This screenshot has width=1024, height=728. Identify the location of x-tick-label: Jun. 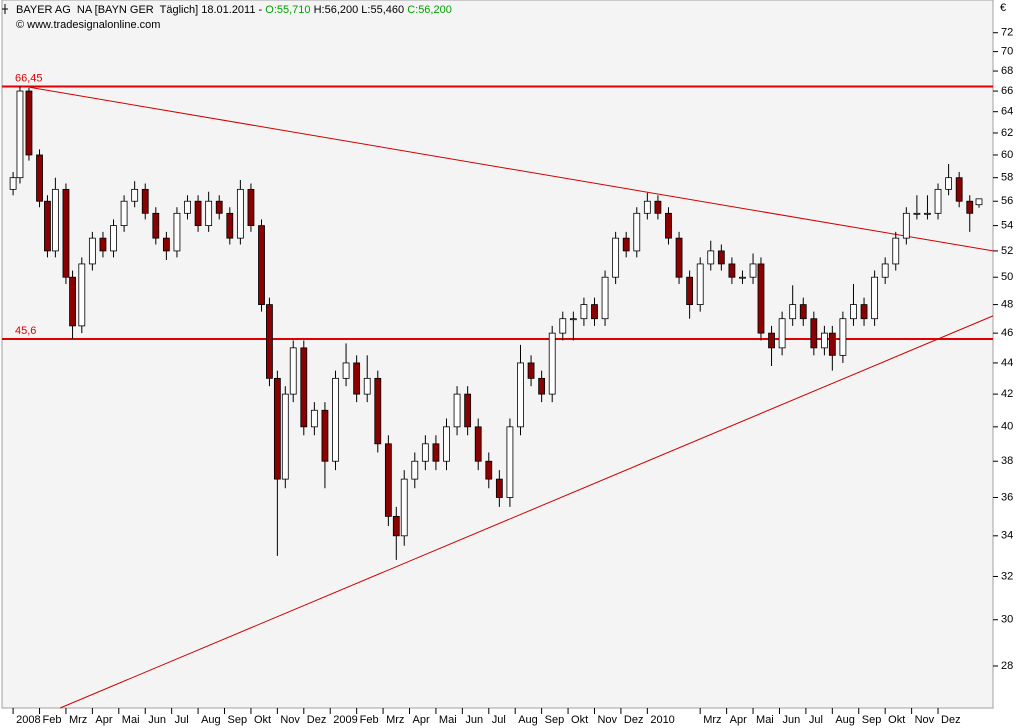
(474, 720).